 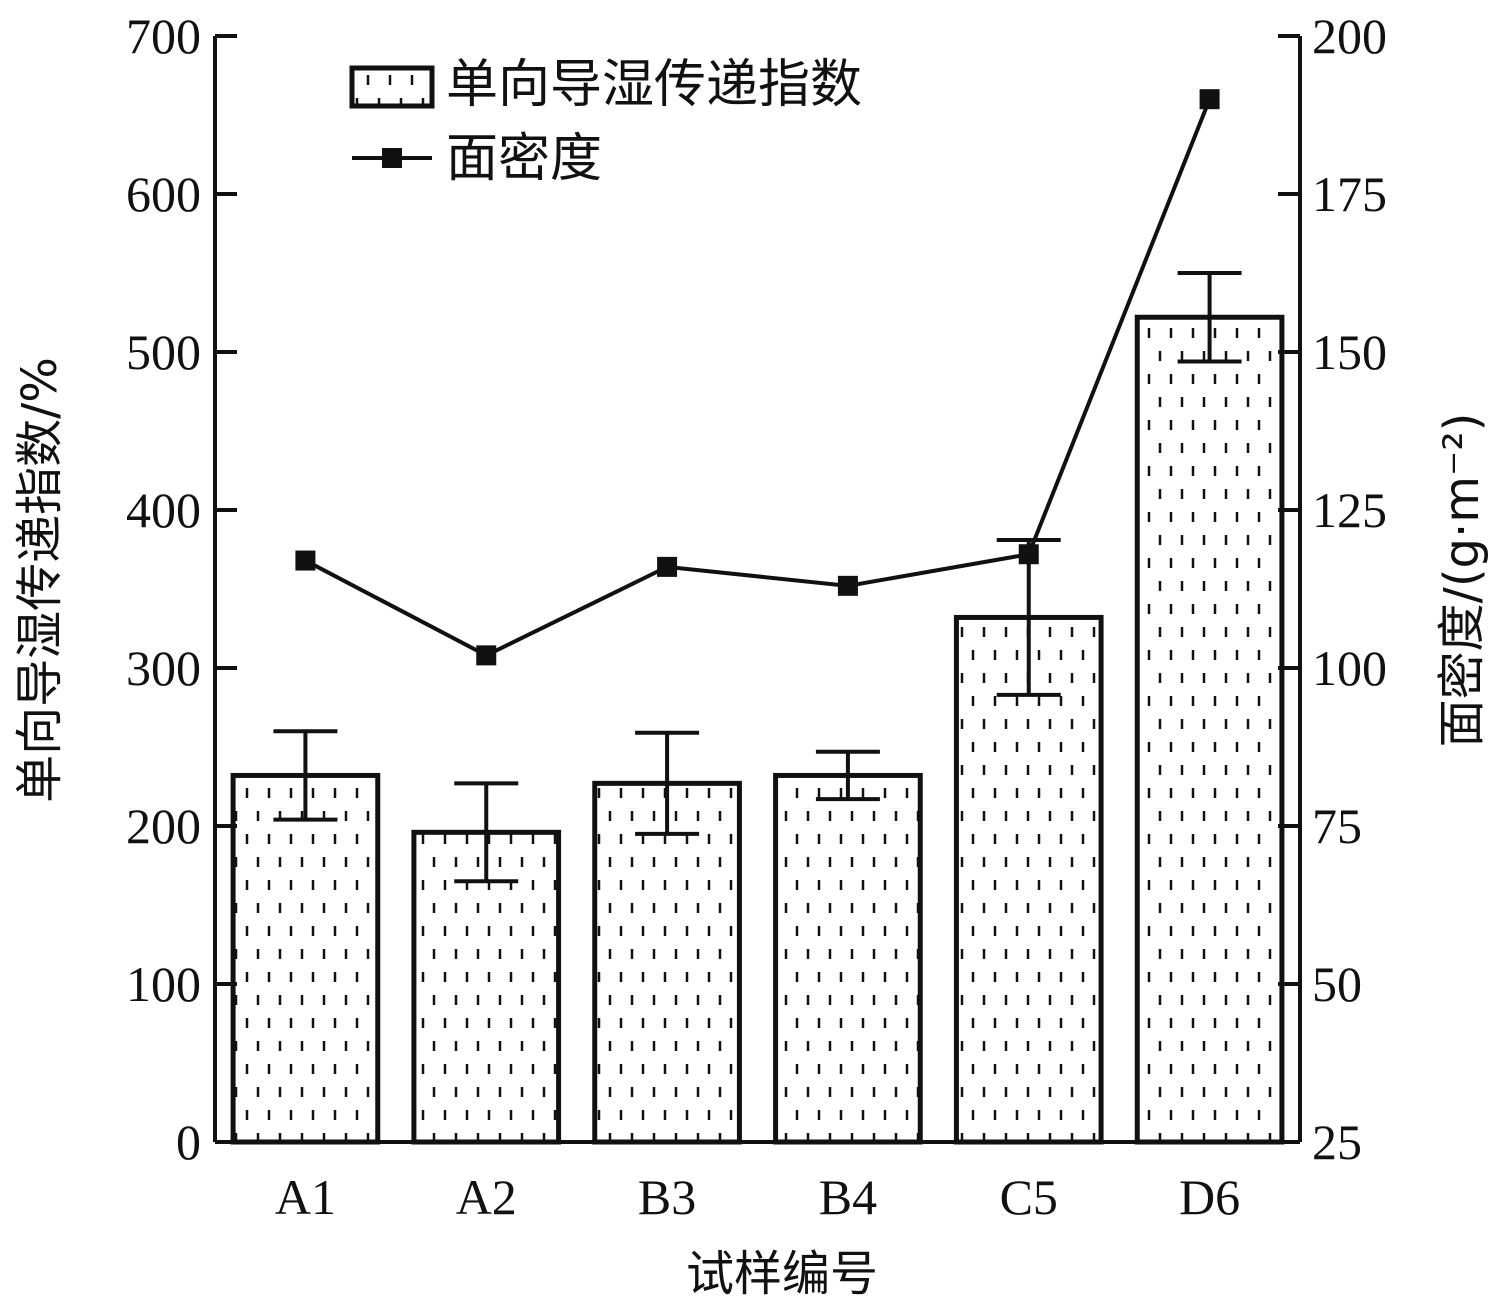 What do you see at coordinates (667, 962) in the screenshot?
I see `bar-B3` at bounding box center [667, 962].